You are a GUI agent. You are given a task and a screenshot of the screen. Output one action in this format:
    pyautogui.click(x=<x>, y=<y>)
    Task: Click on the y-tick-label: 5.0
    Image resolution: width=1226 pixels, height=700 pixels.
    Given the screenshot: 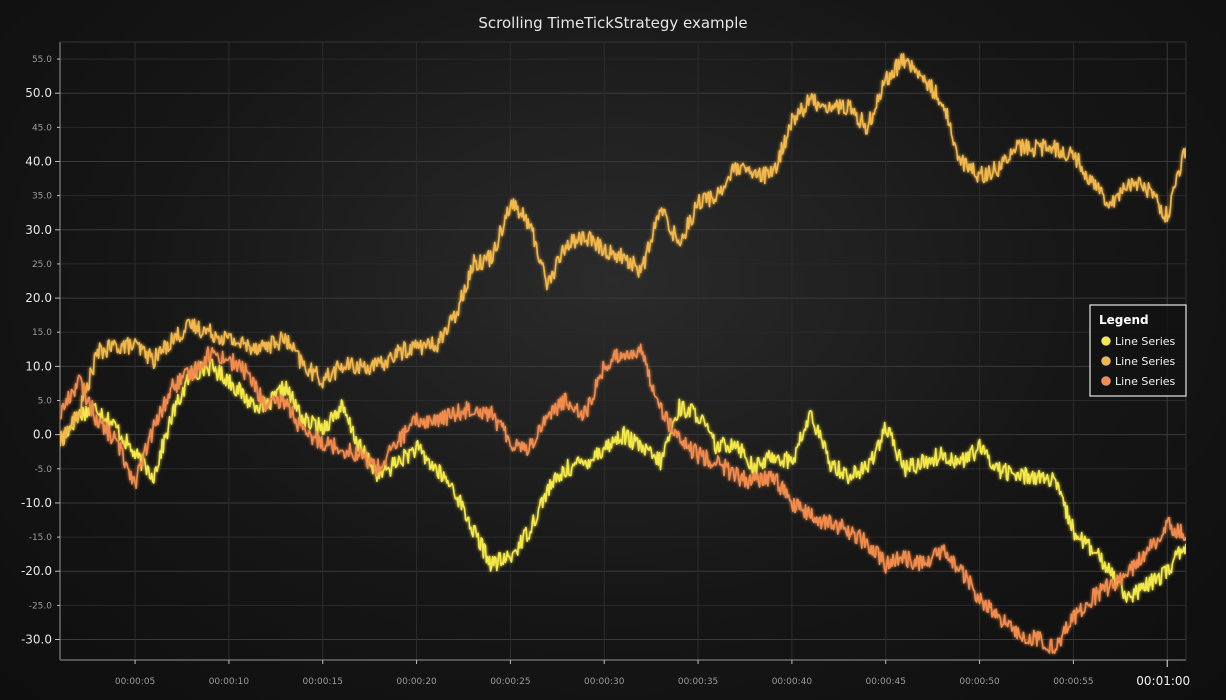 What is the action you would take?
    pyautogui.click(x=45, y=402)
    